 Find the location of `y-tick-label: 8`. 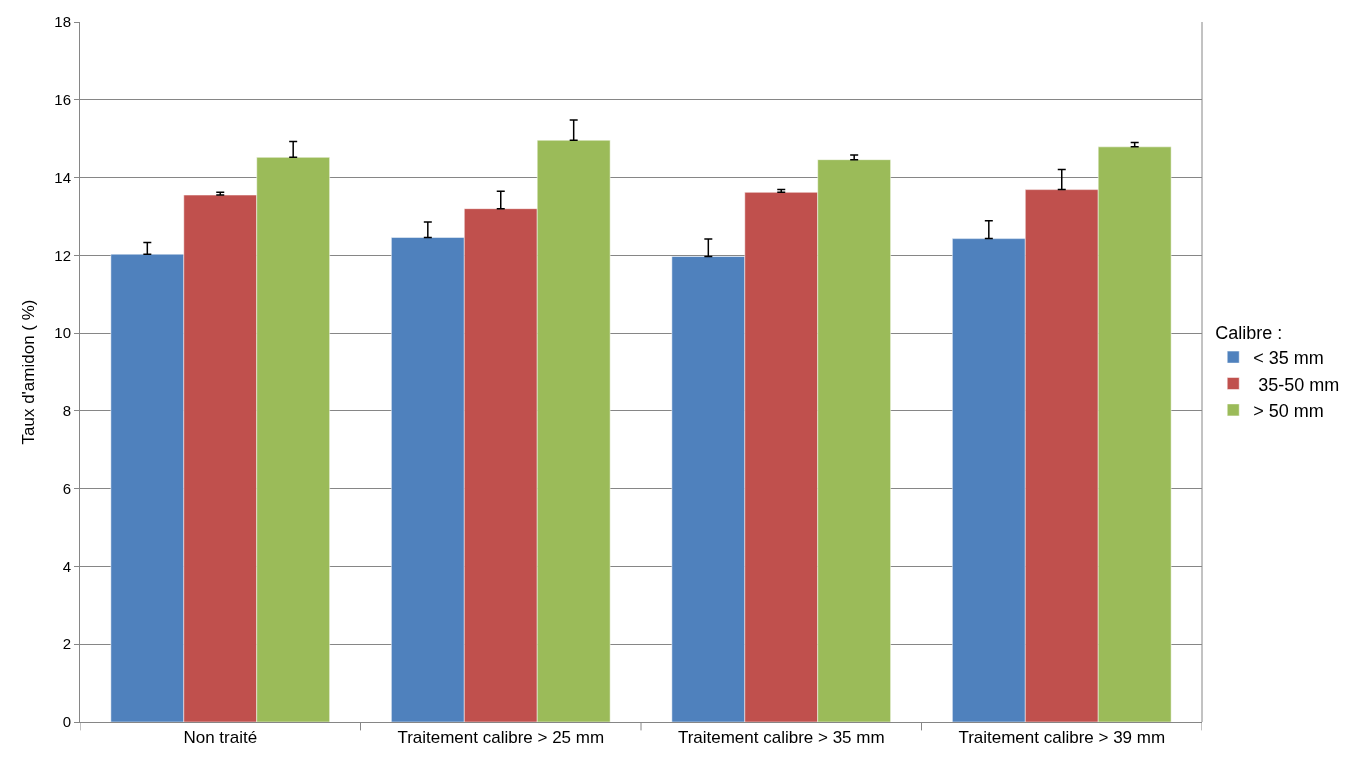

y-tick-label: 8 is located at coordinates (66, 411).